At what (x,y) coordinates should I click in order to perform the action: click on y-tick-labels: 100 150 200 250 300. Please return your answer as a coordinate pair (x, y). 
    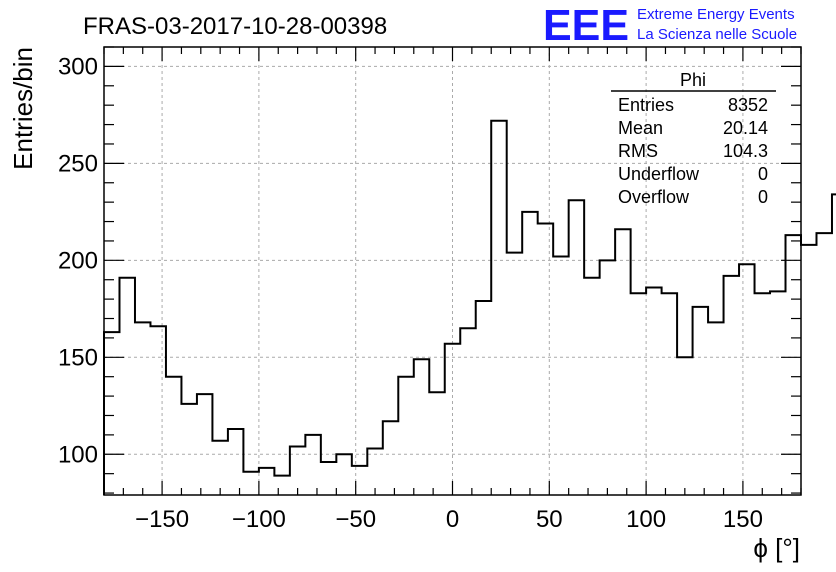
    Looking at the image, I should click on (78, 260).